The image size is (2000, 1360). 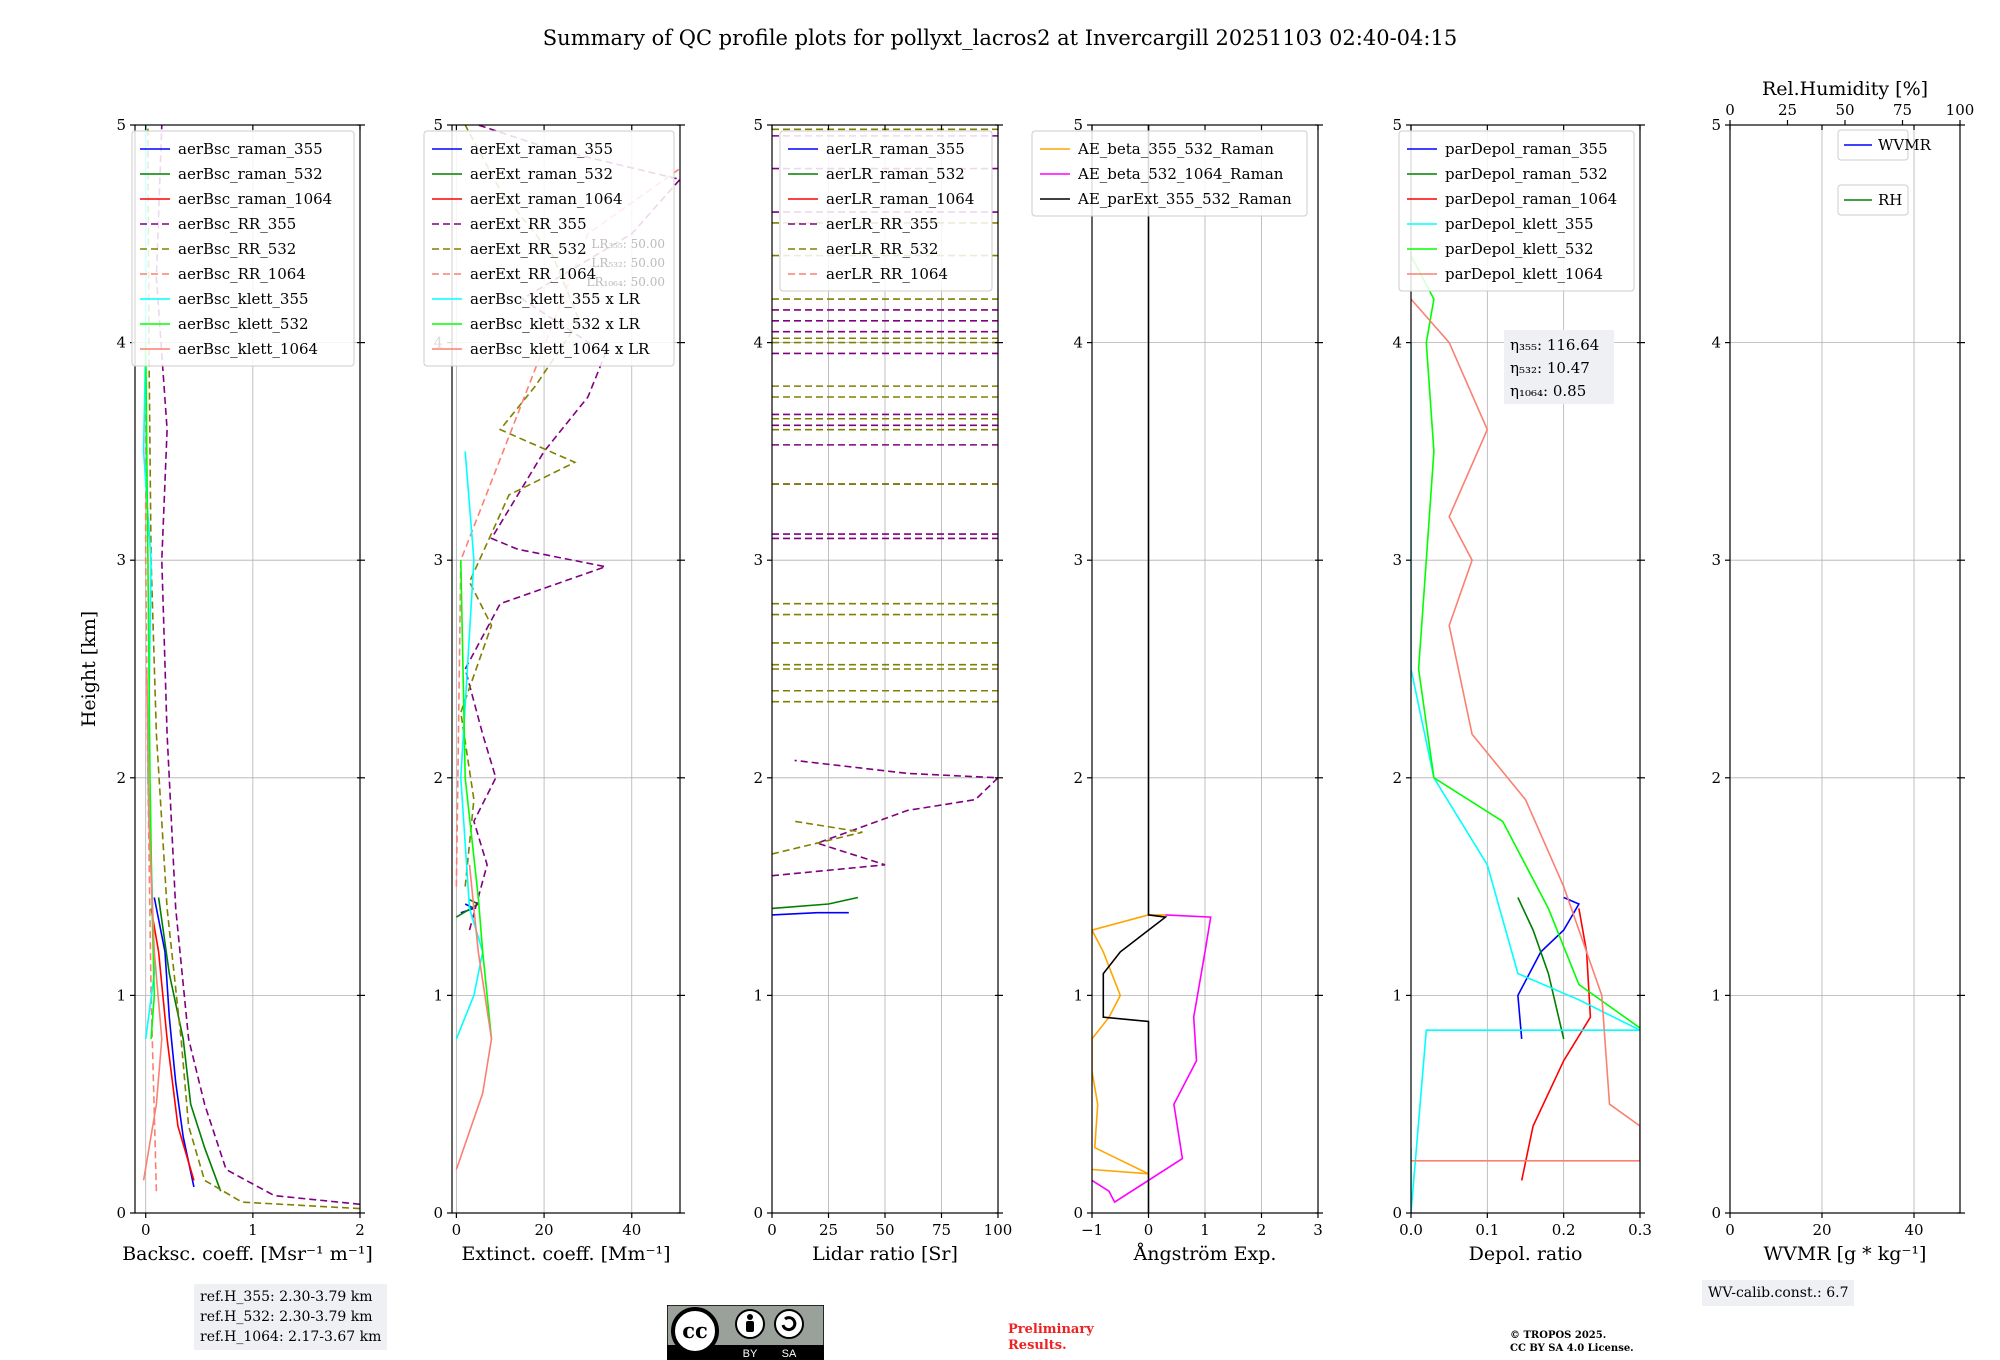 I want to click on x-tick-label: 100, so click(x=998, y=1230).